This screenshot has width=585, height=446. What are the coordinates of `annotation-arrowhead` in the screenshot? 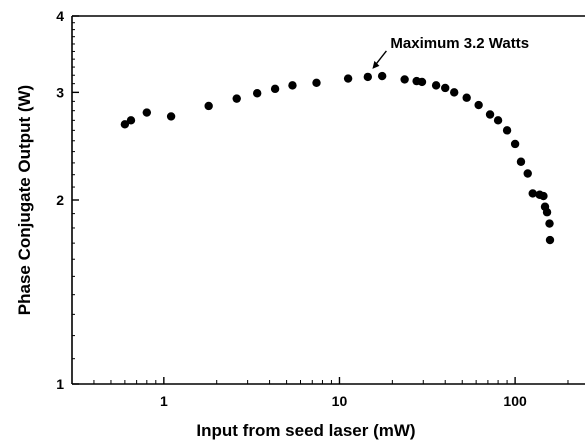 It's located at (376, 64).